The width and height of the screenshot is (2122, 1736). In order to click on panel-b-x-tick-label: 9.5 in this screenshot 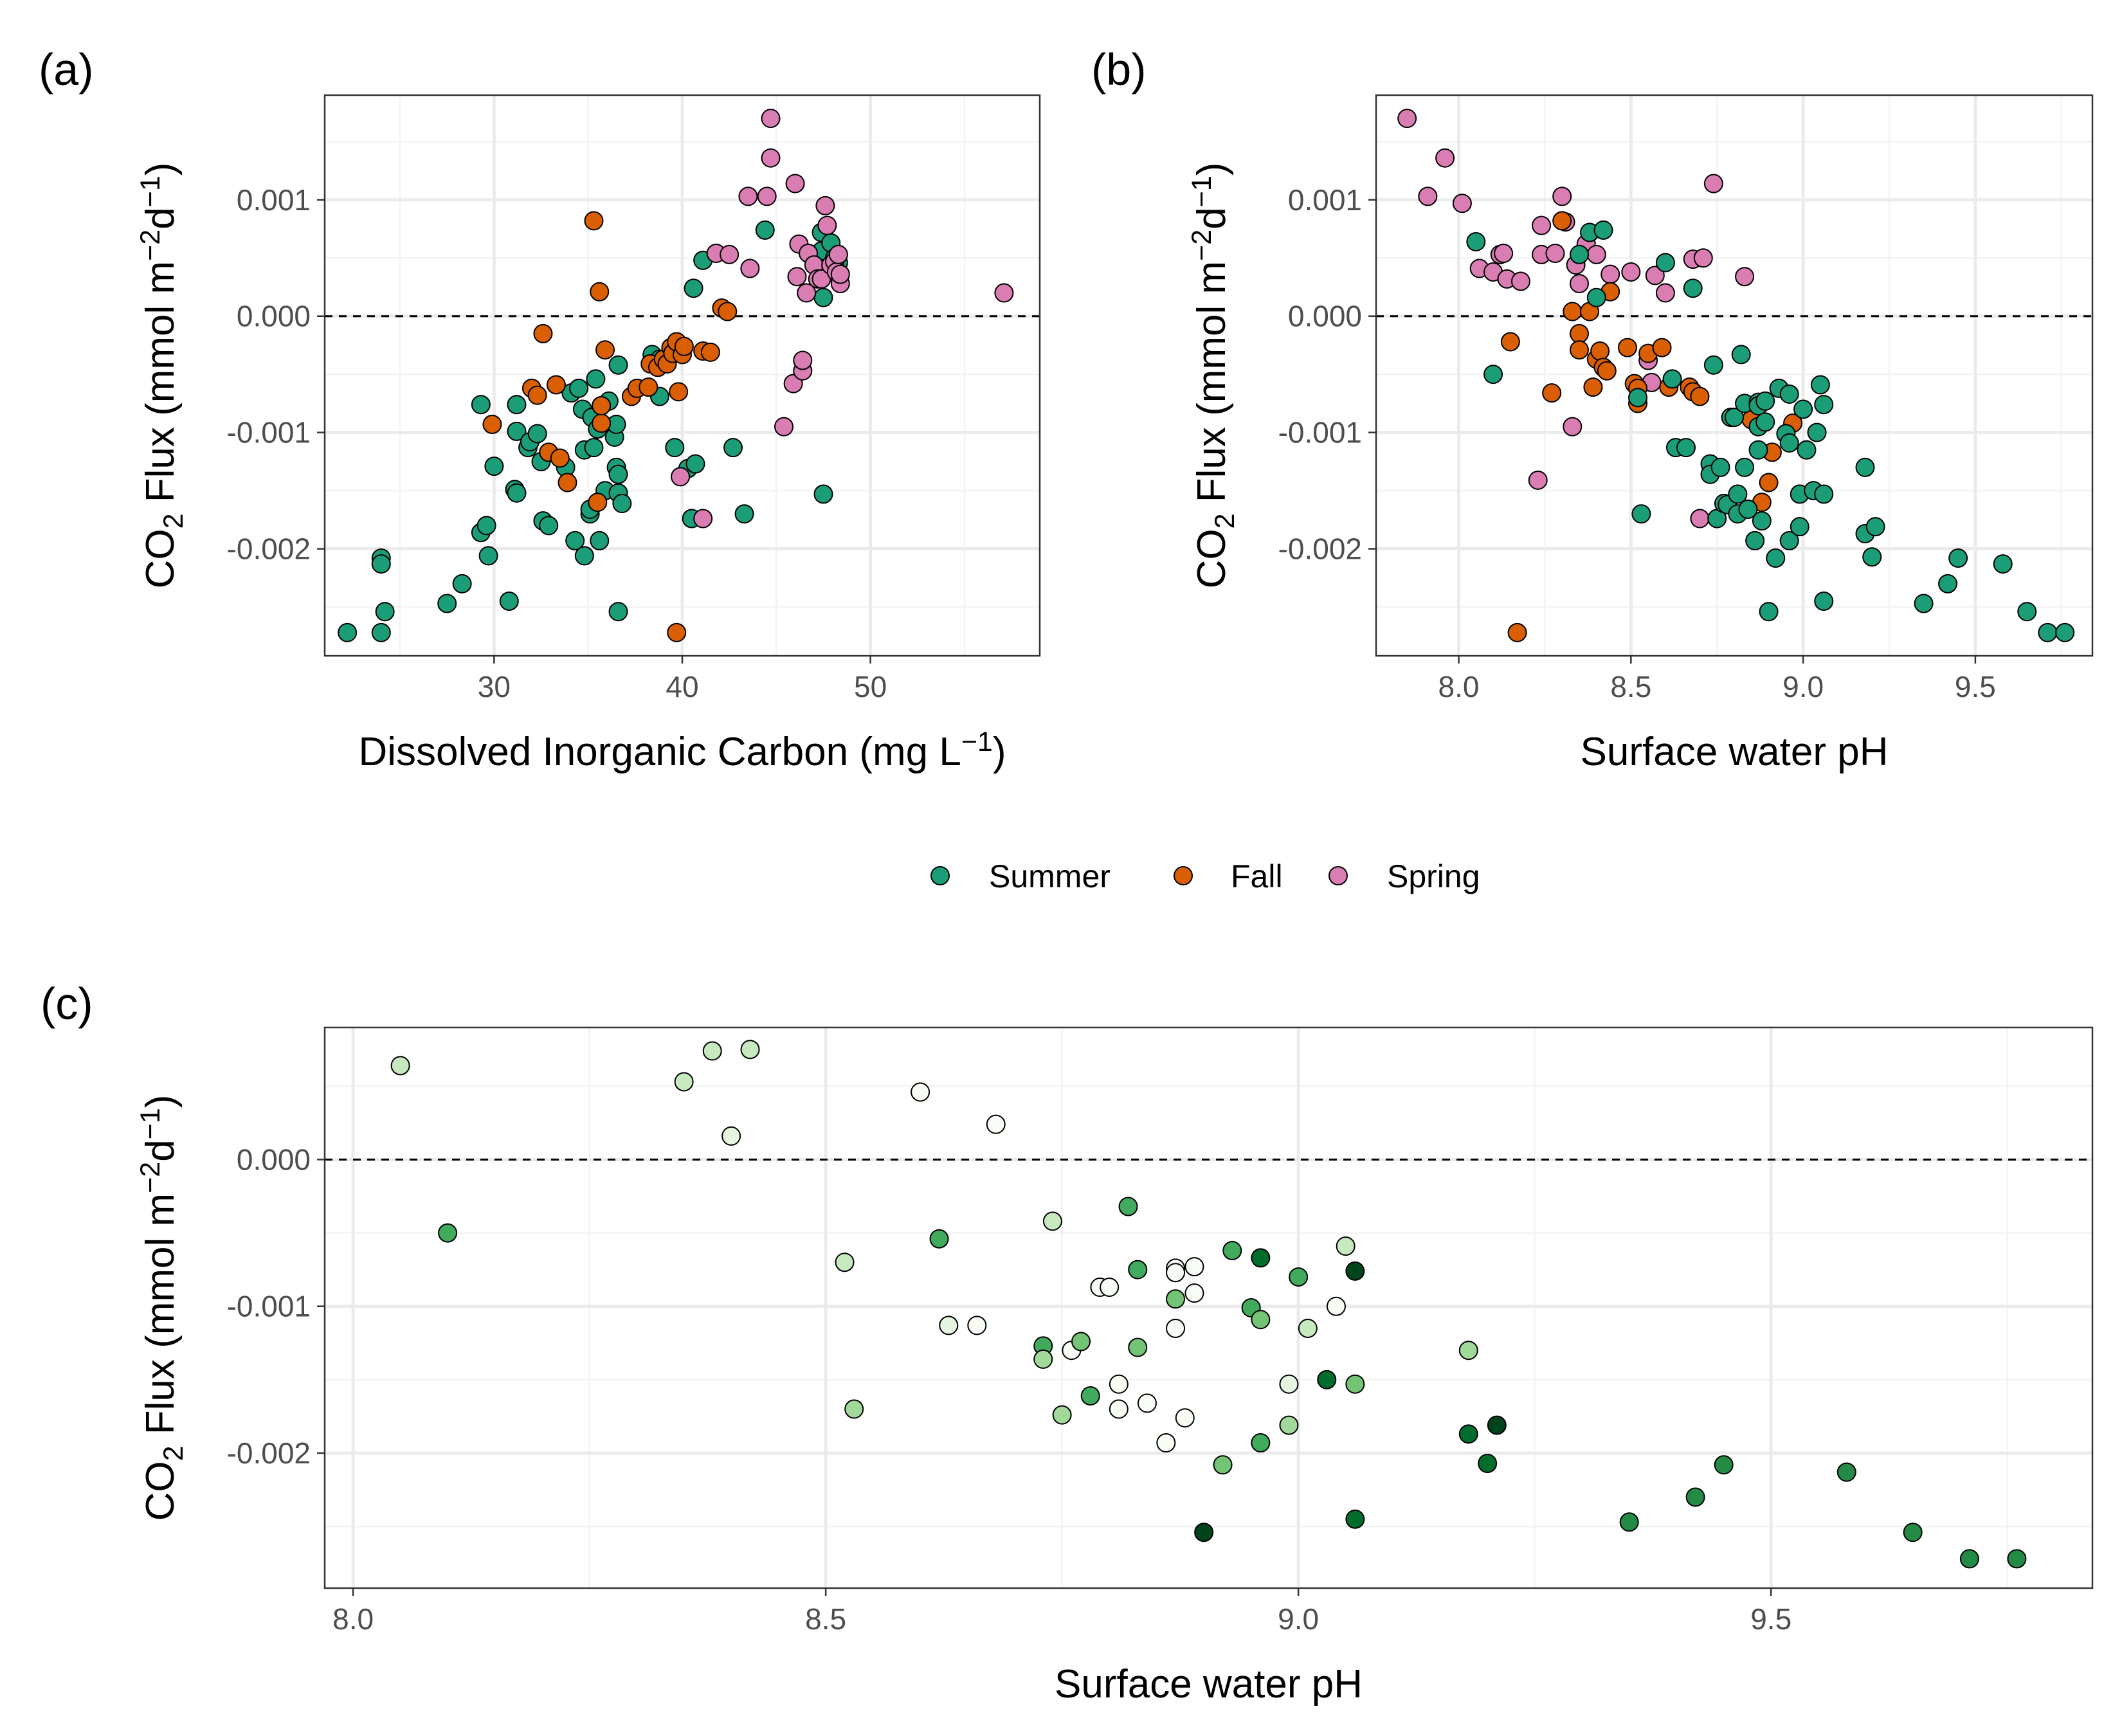, I will do `click(1975, 686)`.